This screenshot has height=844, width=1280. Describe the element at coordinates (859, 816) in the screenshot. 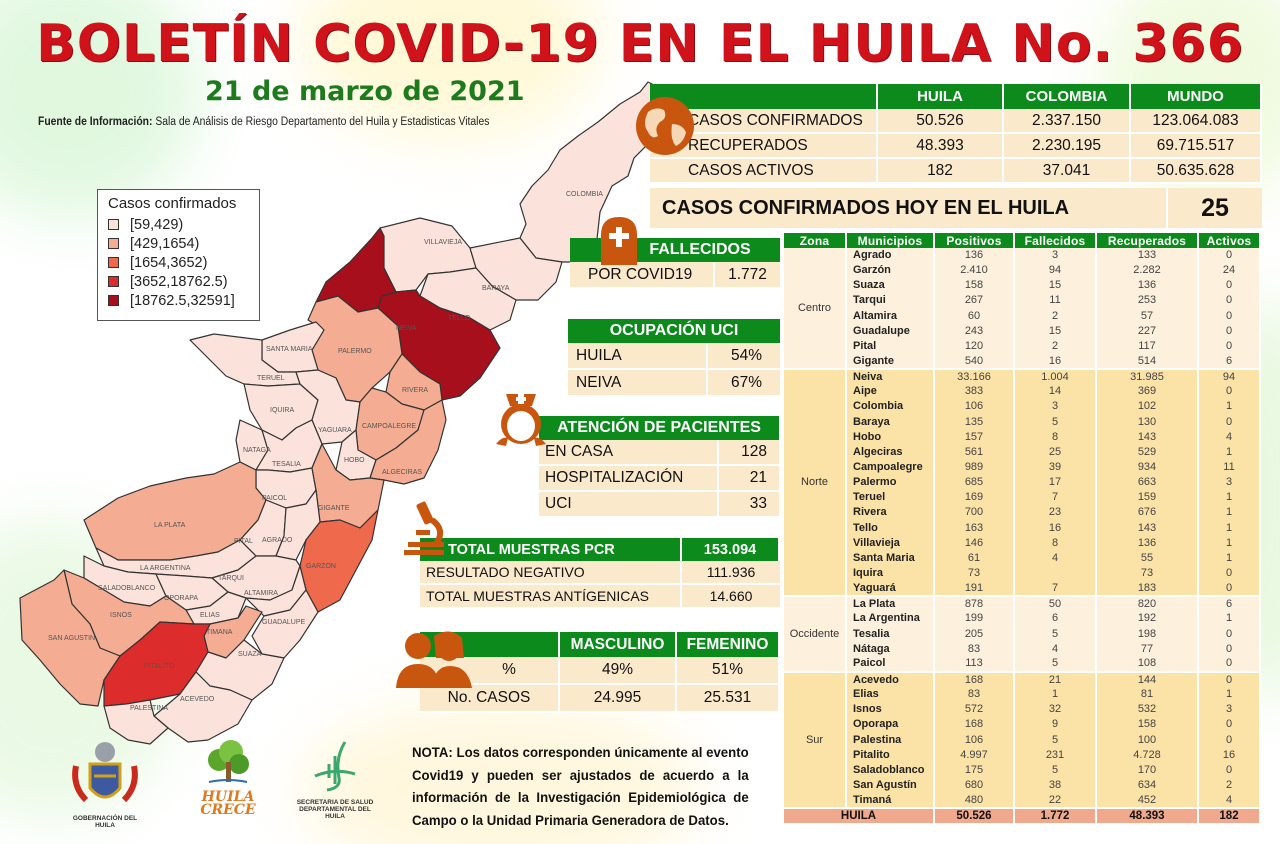

I see `total-label: HUILA` at that location.